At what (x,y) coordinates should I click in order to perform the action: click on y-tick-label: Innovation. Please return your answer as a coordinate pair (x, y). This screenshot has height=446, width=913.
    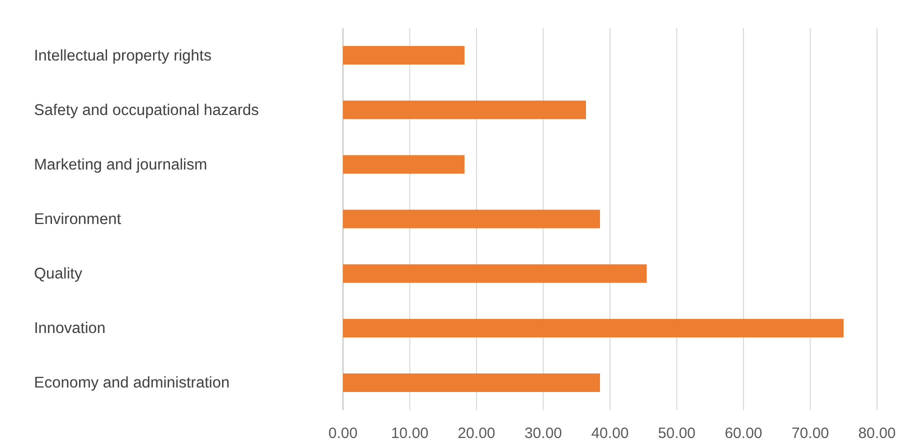
    Looking at the image, I should click on (70, 329).